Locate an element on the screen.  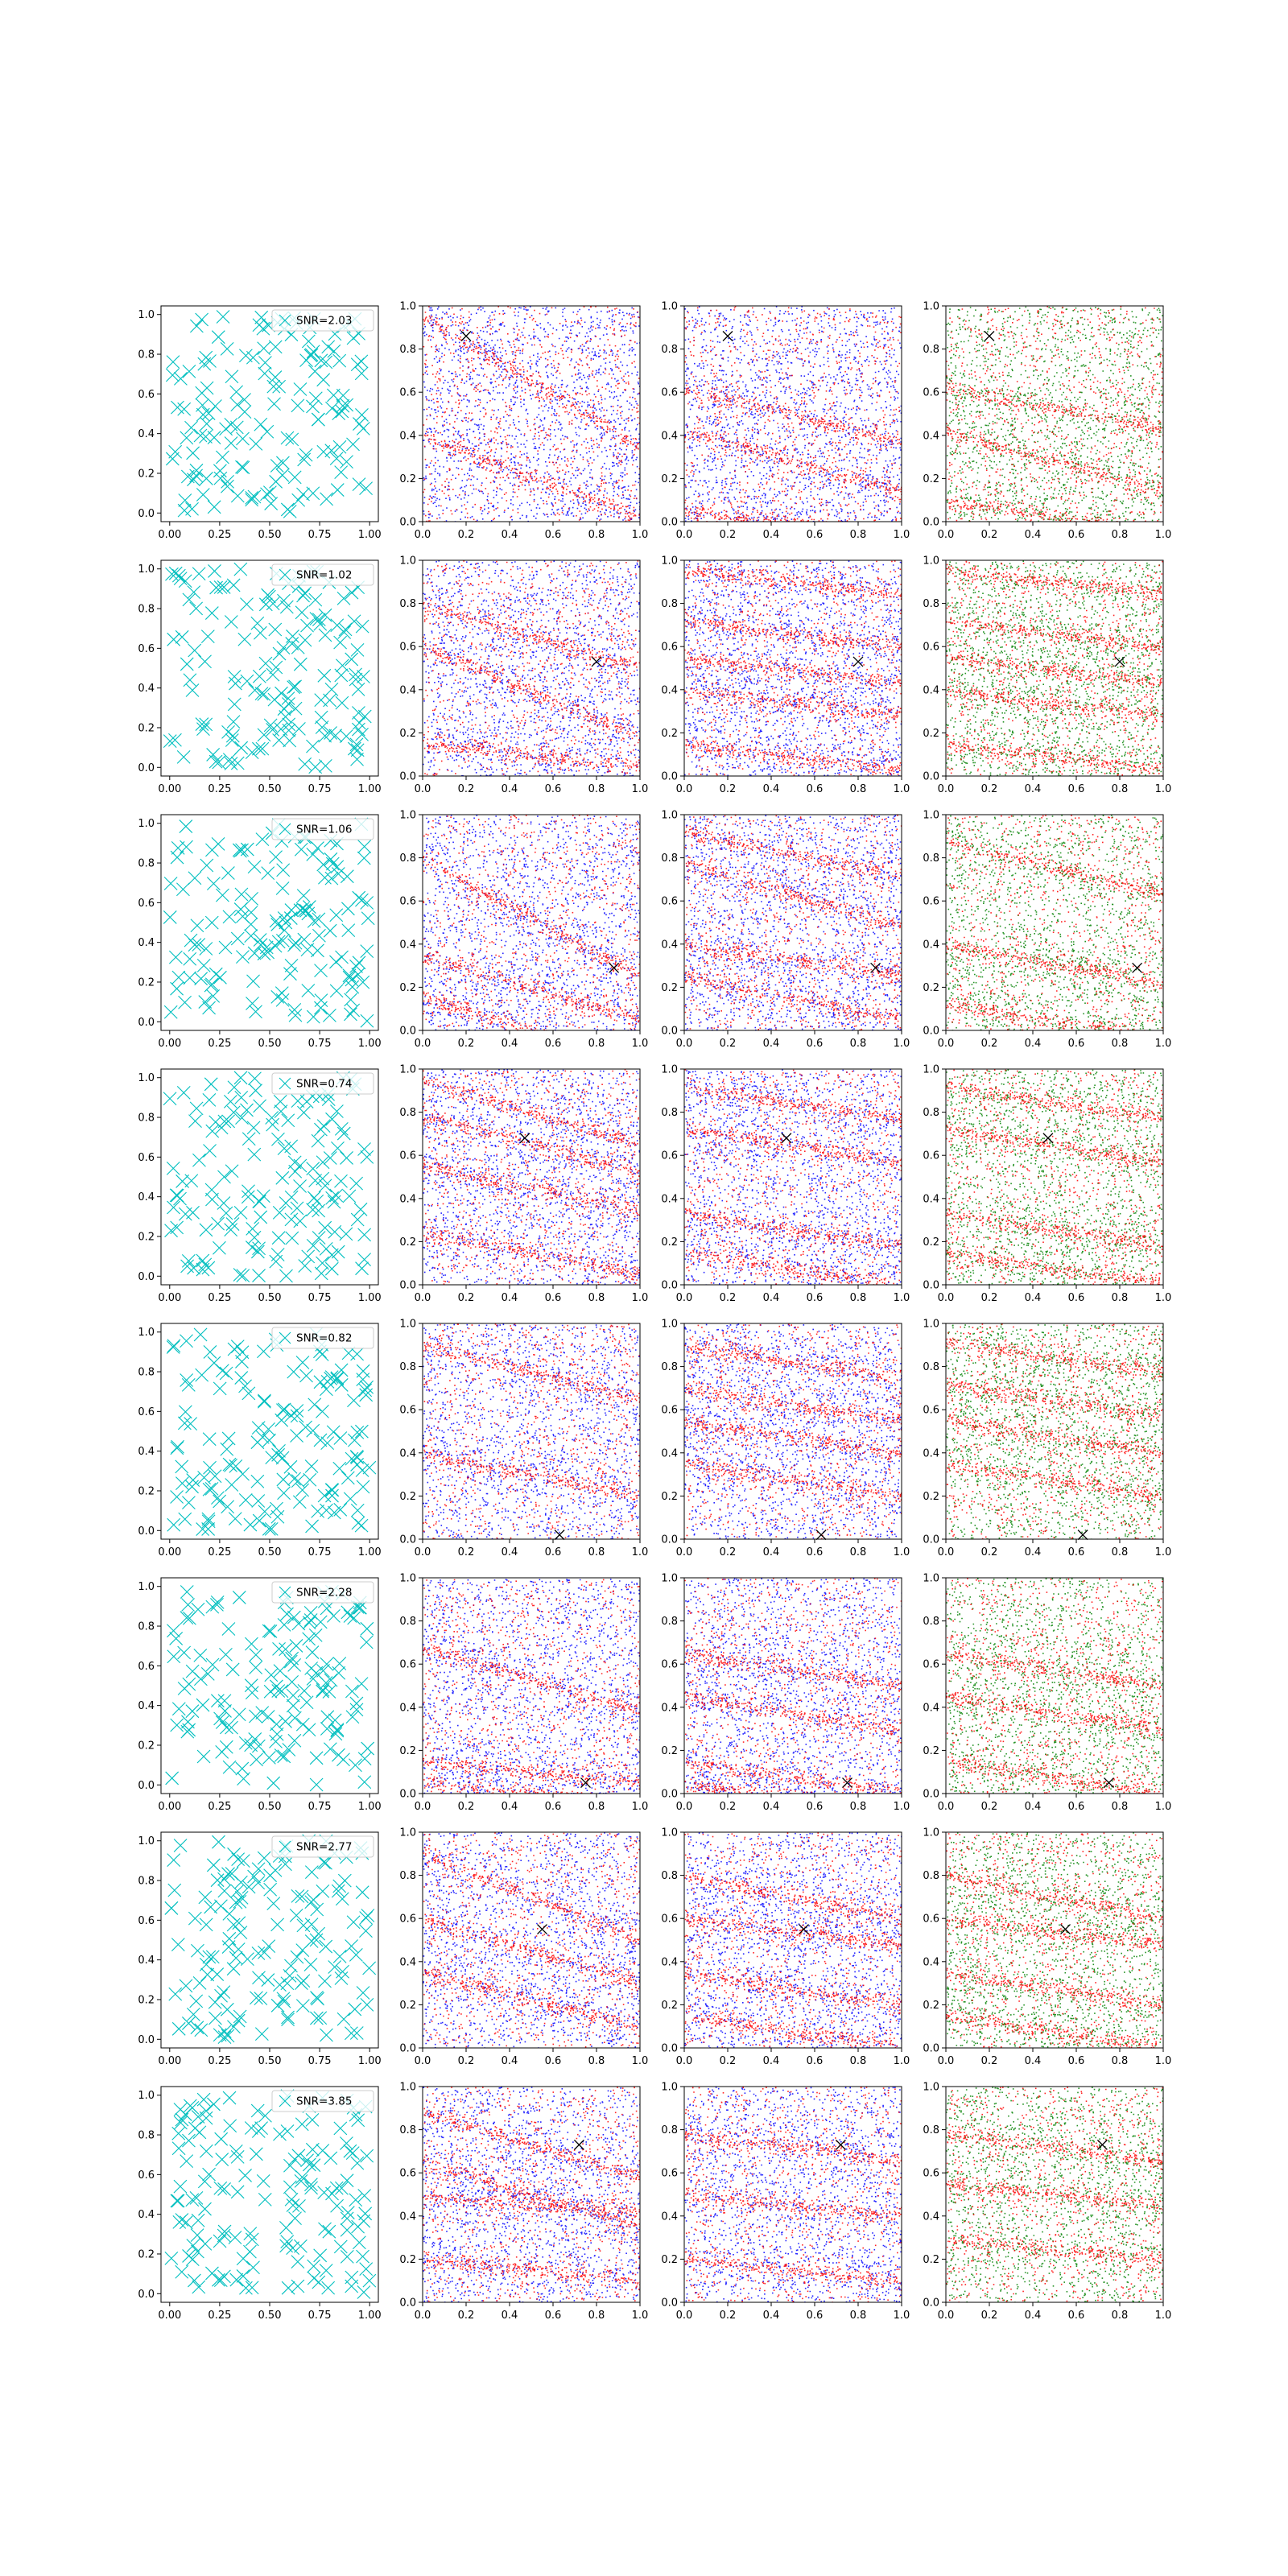
axes-frame is located at coordinates (793, 1686).